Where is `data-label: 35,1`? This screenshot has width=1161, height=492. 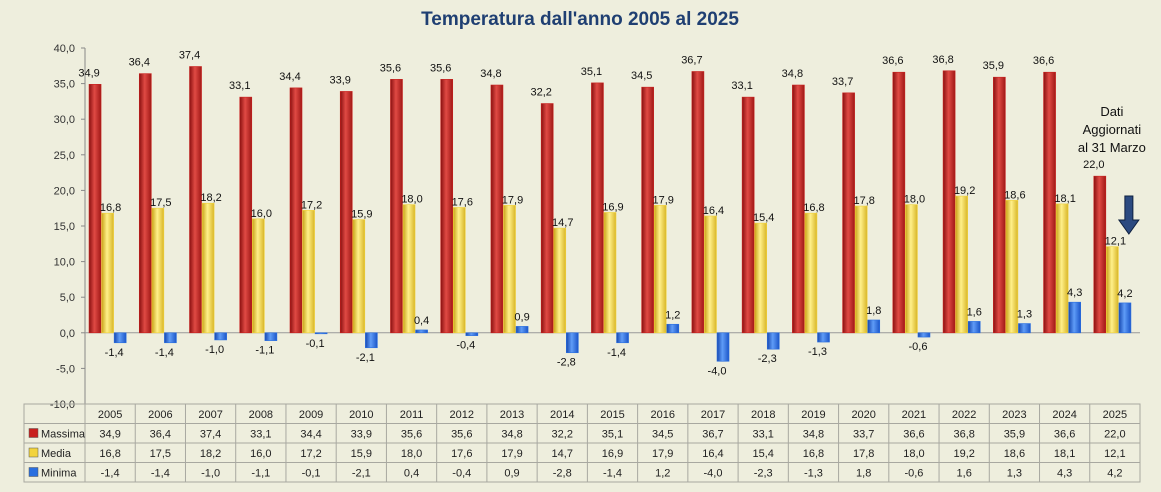
data-label: 35,1 is located at coordinates (591, 72).